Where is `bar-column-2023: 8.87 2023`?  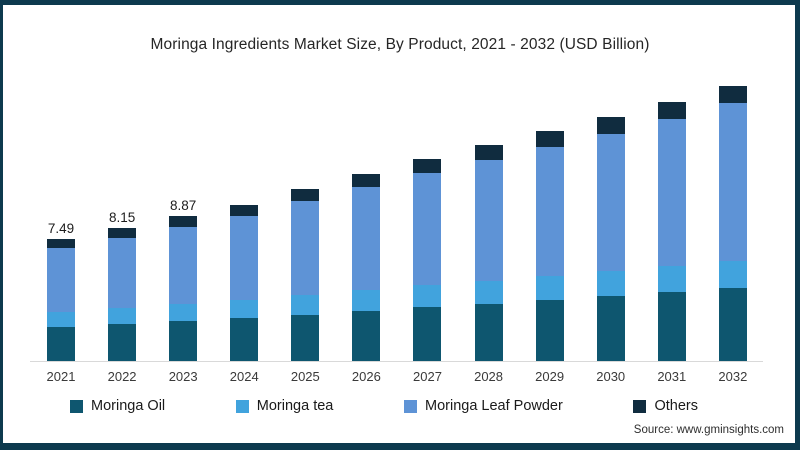 bar-column-2023: 8.87 2023 is located at coordinates (183, 291).